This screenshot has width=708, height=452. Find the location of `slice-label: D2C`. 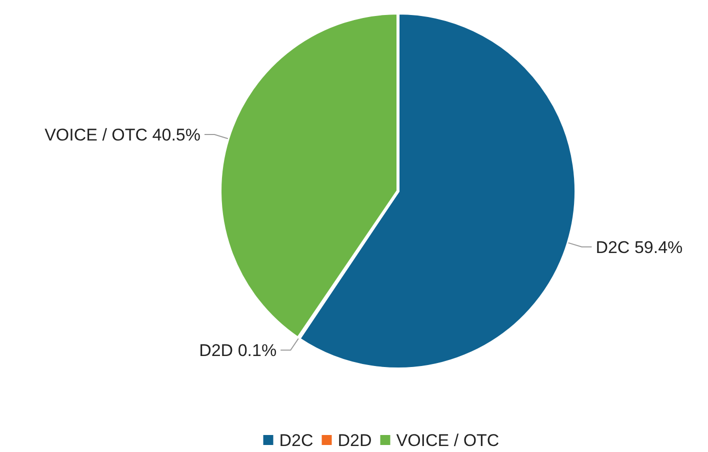

slice-label: D2C is located at coordinates (613, 247).